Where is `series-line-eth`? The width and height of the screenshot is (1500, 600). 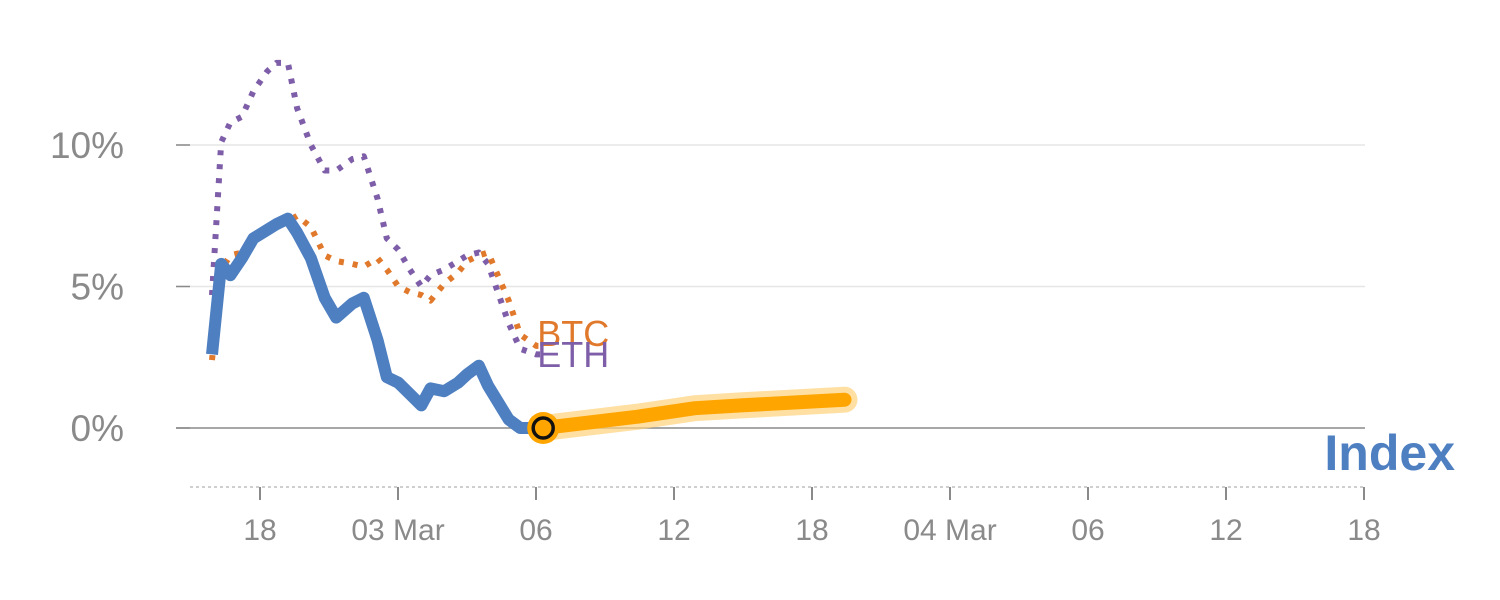 series-line-eth is located at coordinates (376, 208).